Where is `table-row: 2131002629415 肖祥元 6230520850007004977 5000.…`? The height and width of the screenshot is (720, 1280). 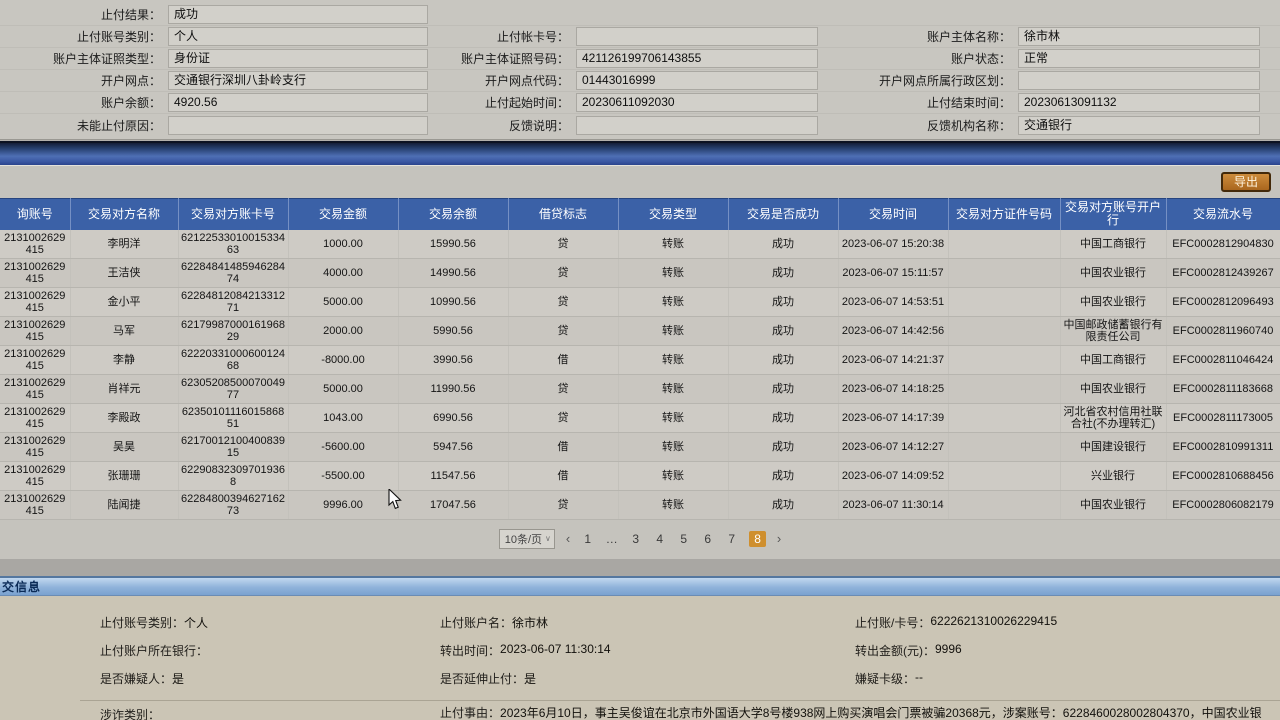
table-row: 2131002629415 肖祥元 6230520850007004977 5000.… is located at coordinates (640, 389).